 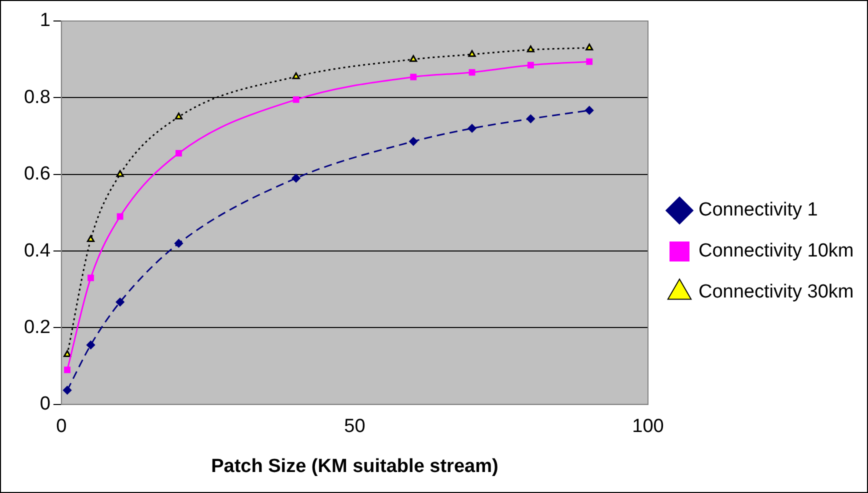 What do you see at coordinates (45, 404) in the screenshot?
I see `y-tick-label: 0` at bounding box center [45, 404].